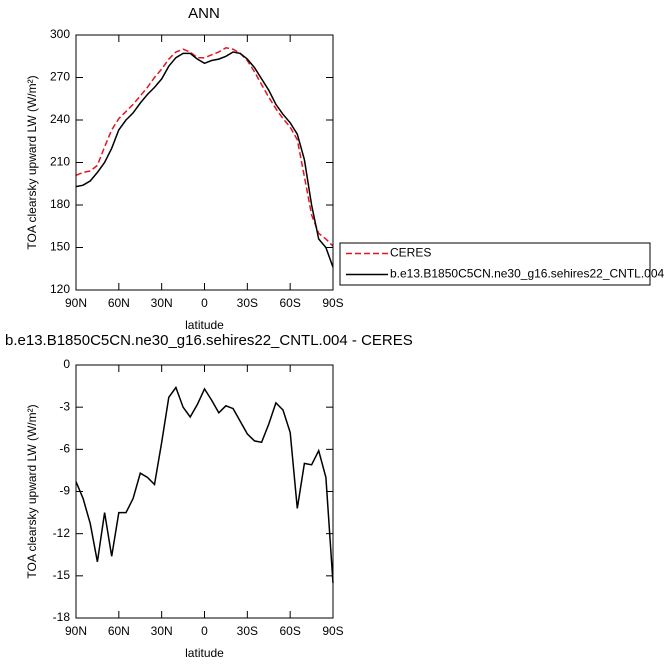 The image size is (669, 668). Describe the element at coordinates (60, 119) in the screenshot. I see `y-tick-label: 240` at that location.